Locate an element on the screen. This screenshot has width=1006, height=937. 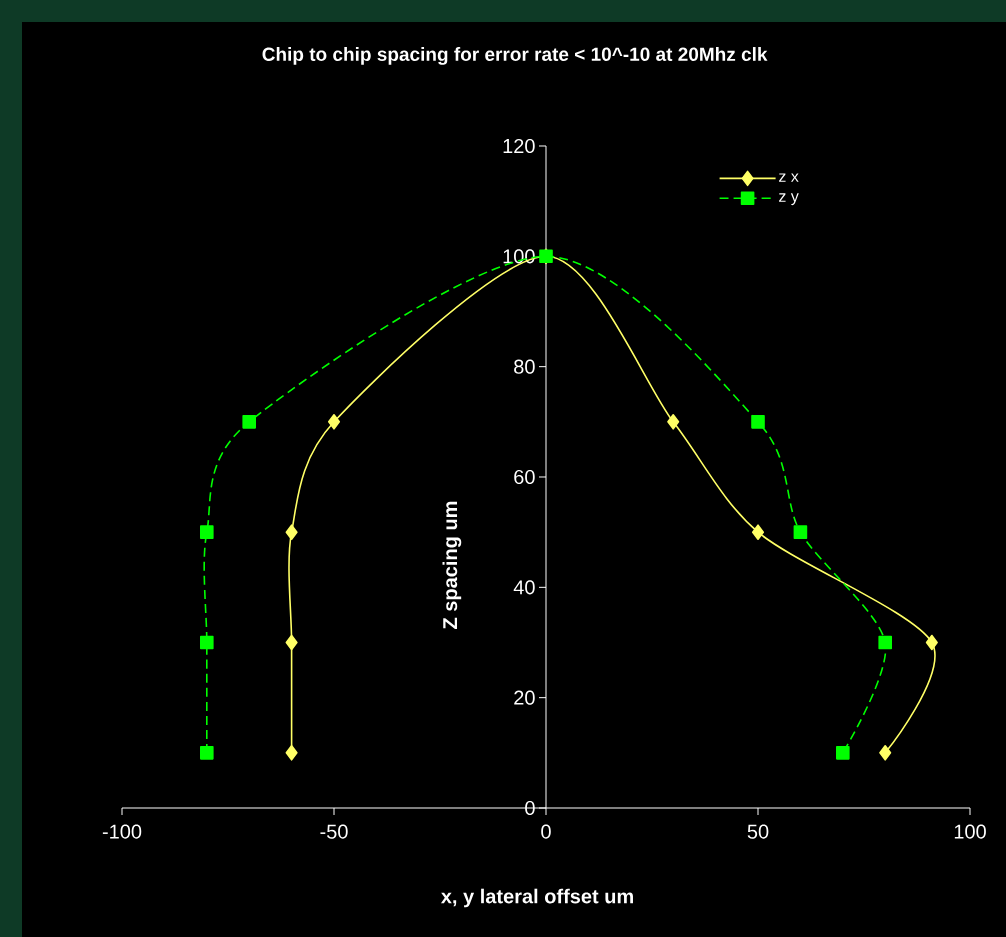
x-axis-title: x, y lateral offset um is located at coordinates (536, 898).